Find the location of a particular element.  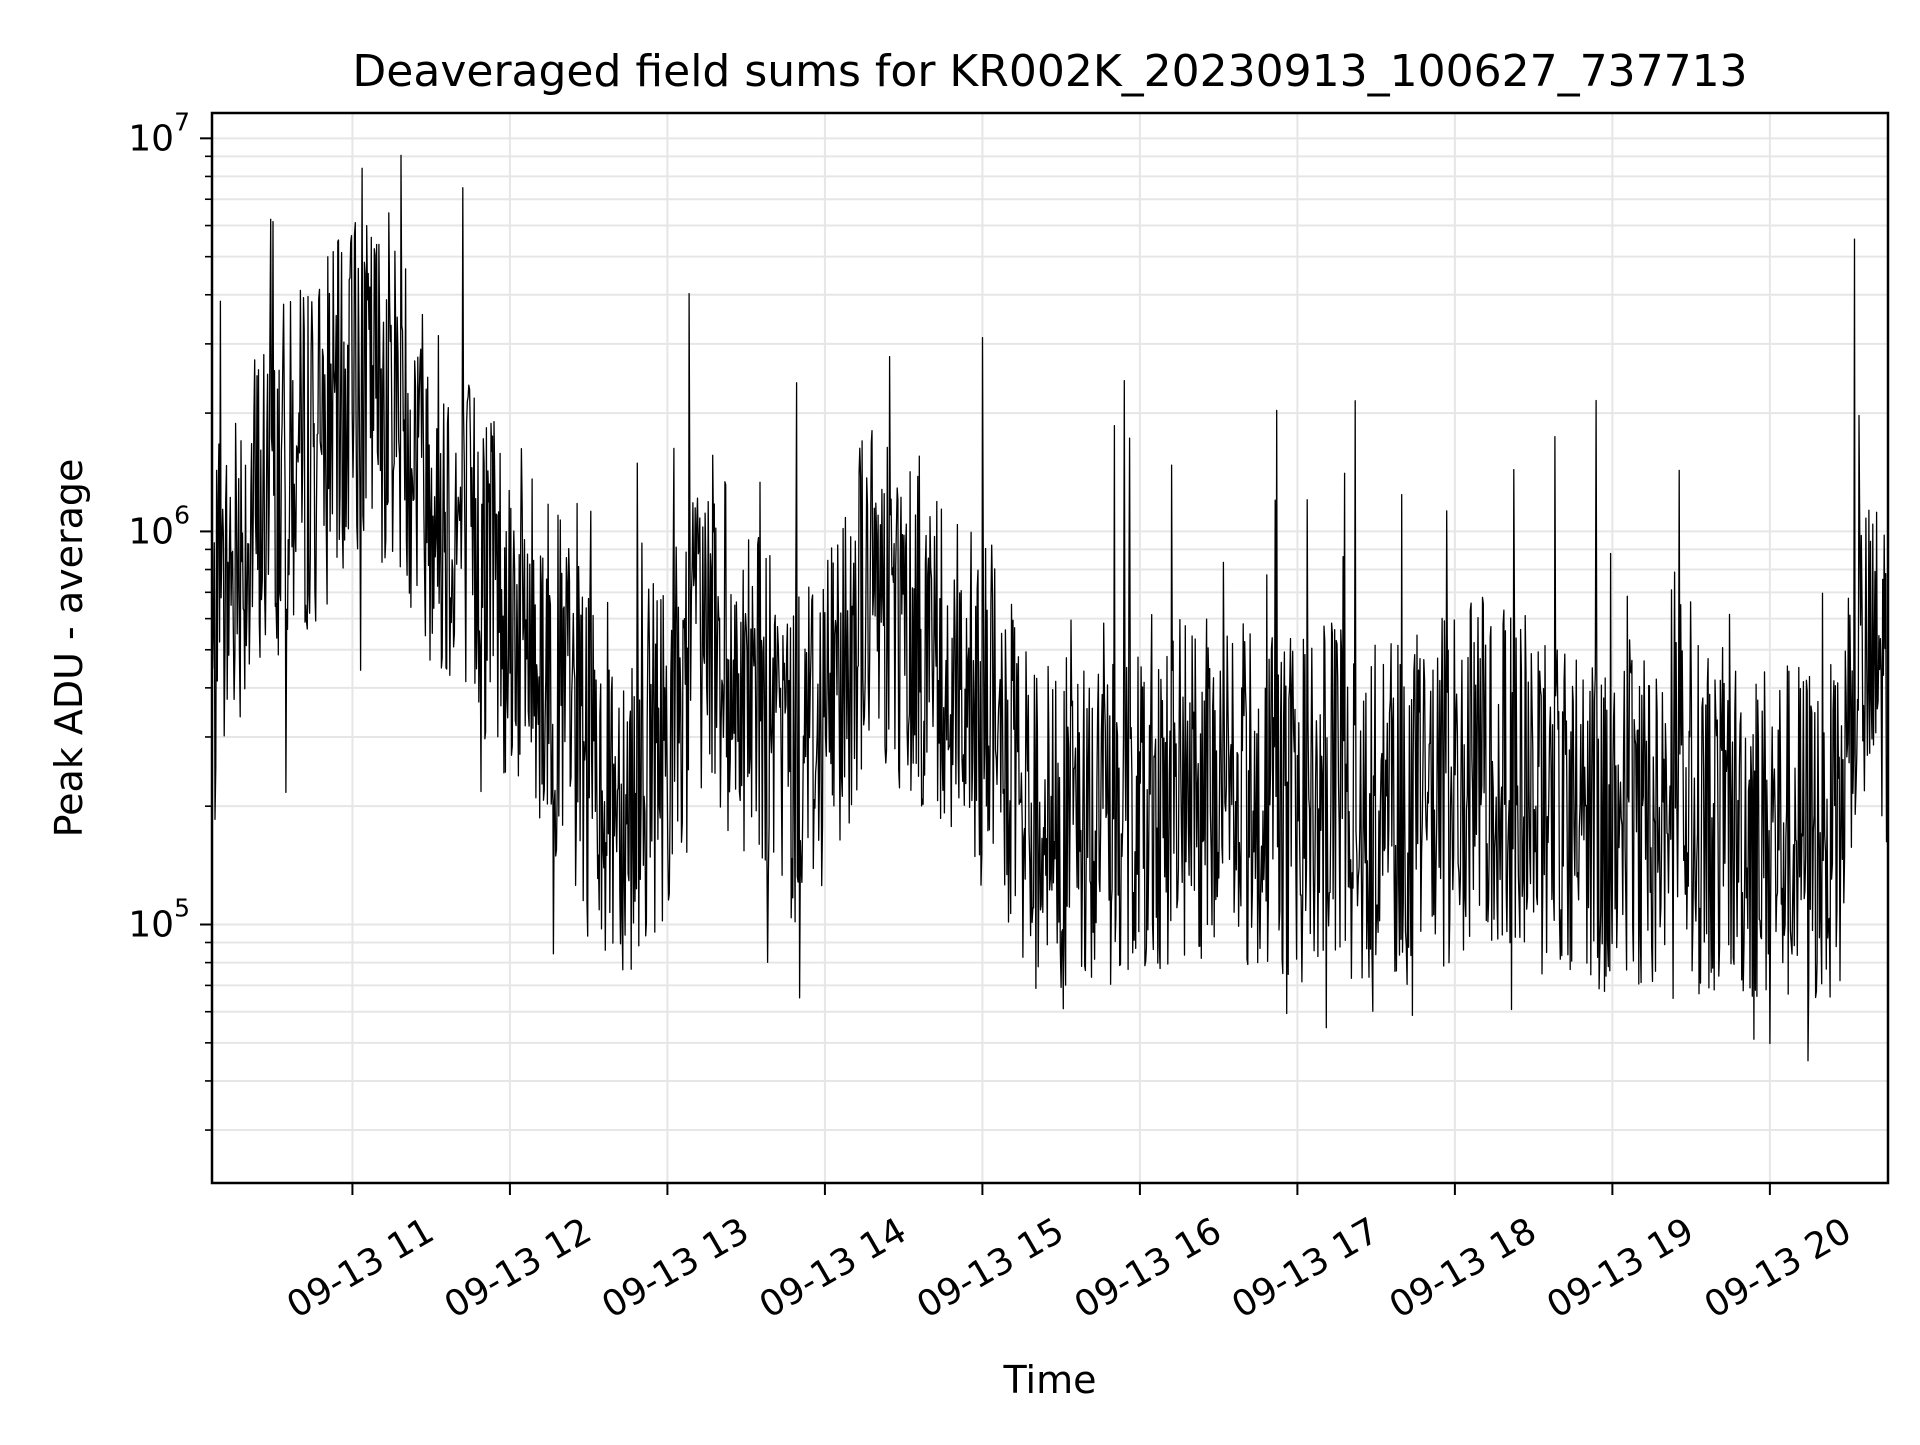

y-axis-label: Peak ADU - average is located at coordinates (69, 648).